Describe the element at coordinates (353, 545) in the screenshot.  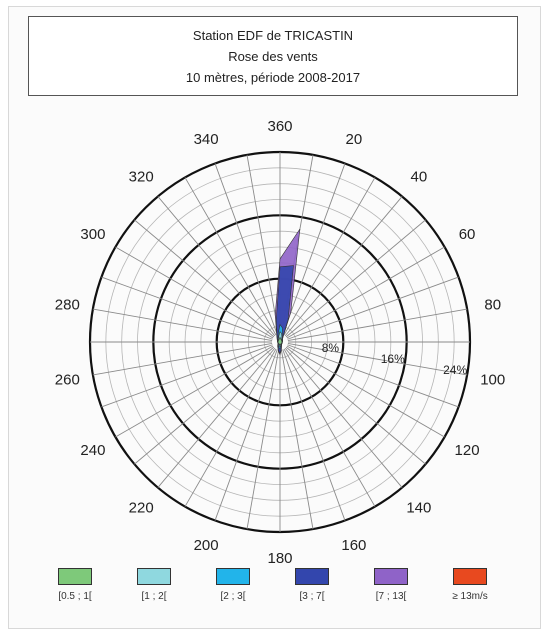
I see `direction-label: 160` at that location.